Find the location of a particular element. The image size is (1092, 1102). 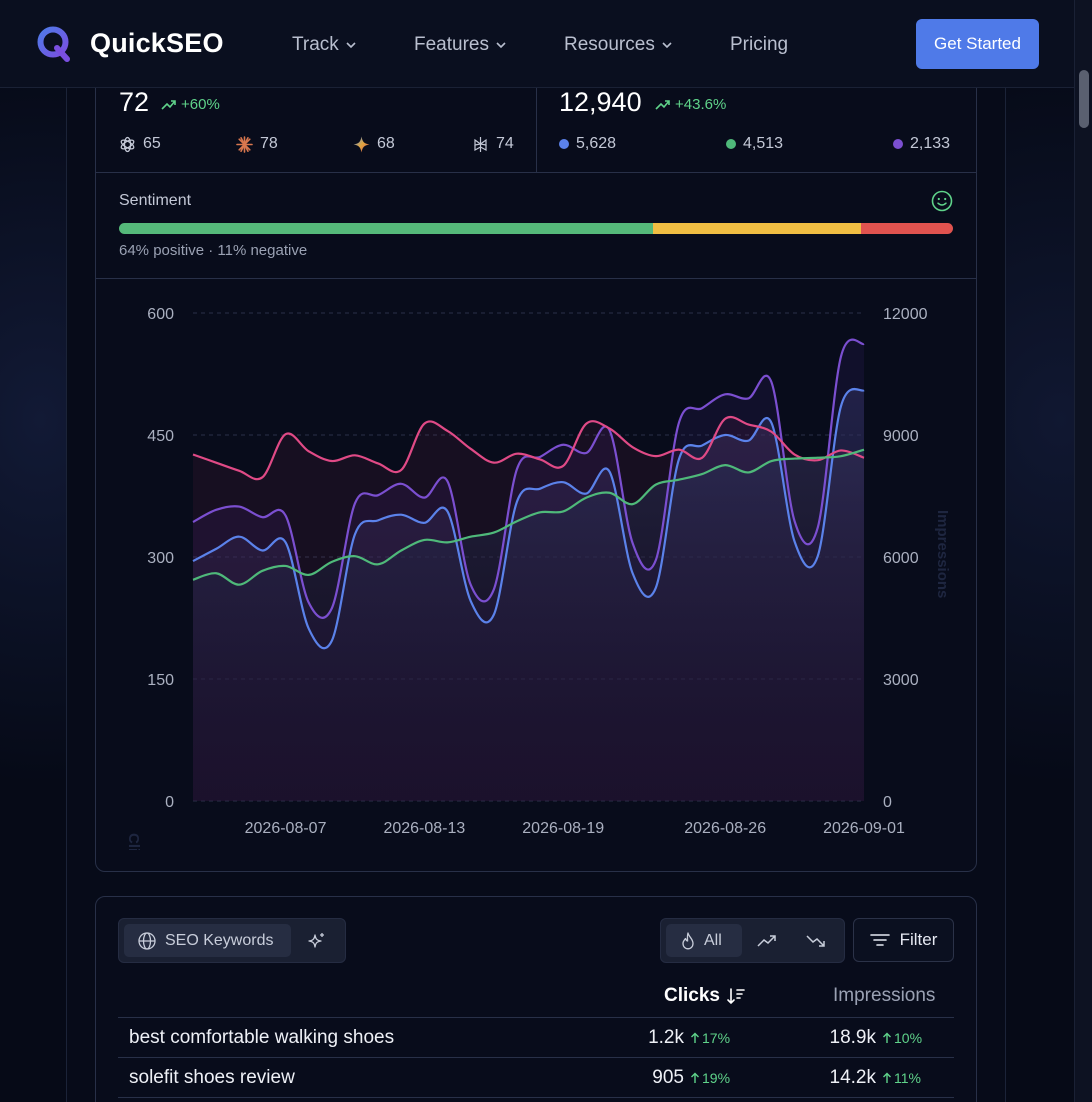

scrollbar-thumb is located at coordinates (1084, 99).